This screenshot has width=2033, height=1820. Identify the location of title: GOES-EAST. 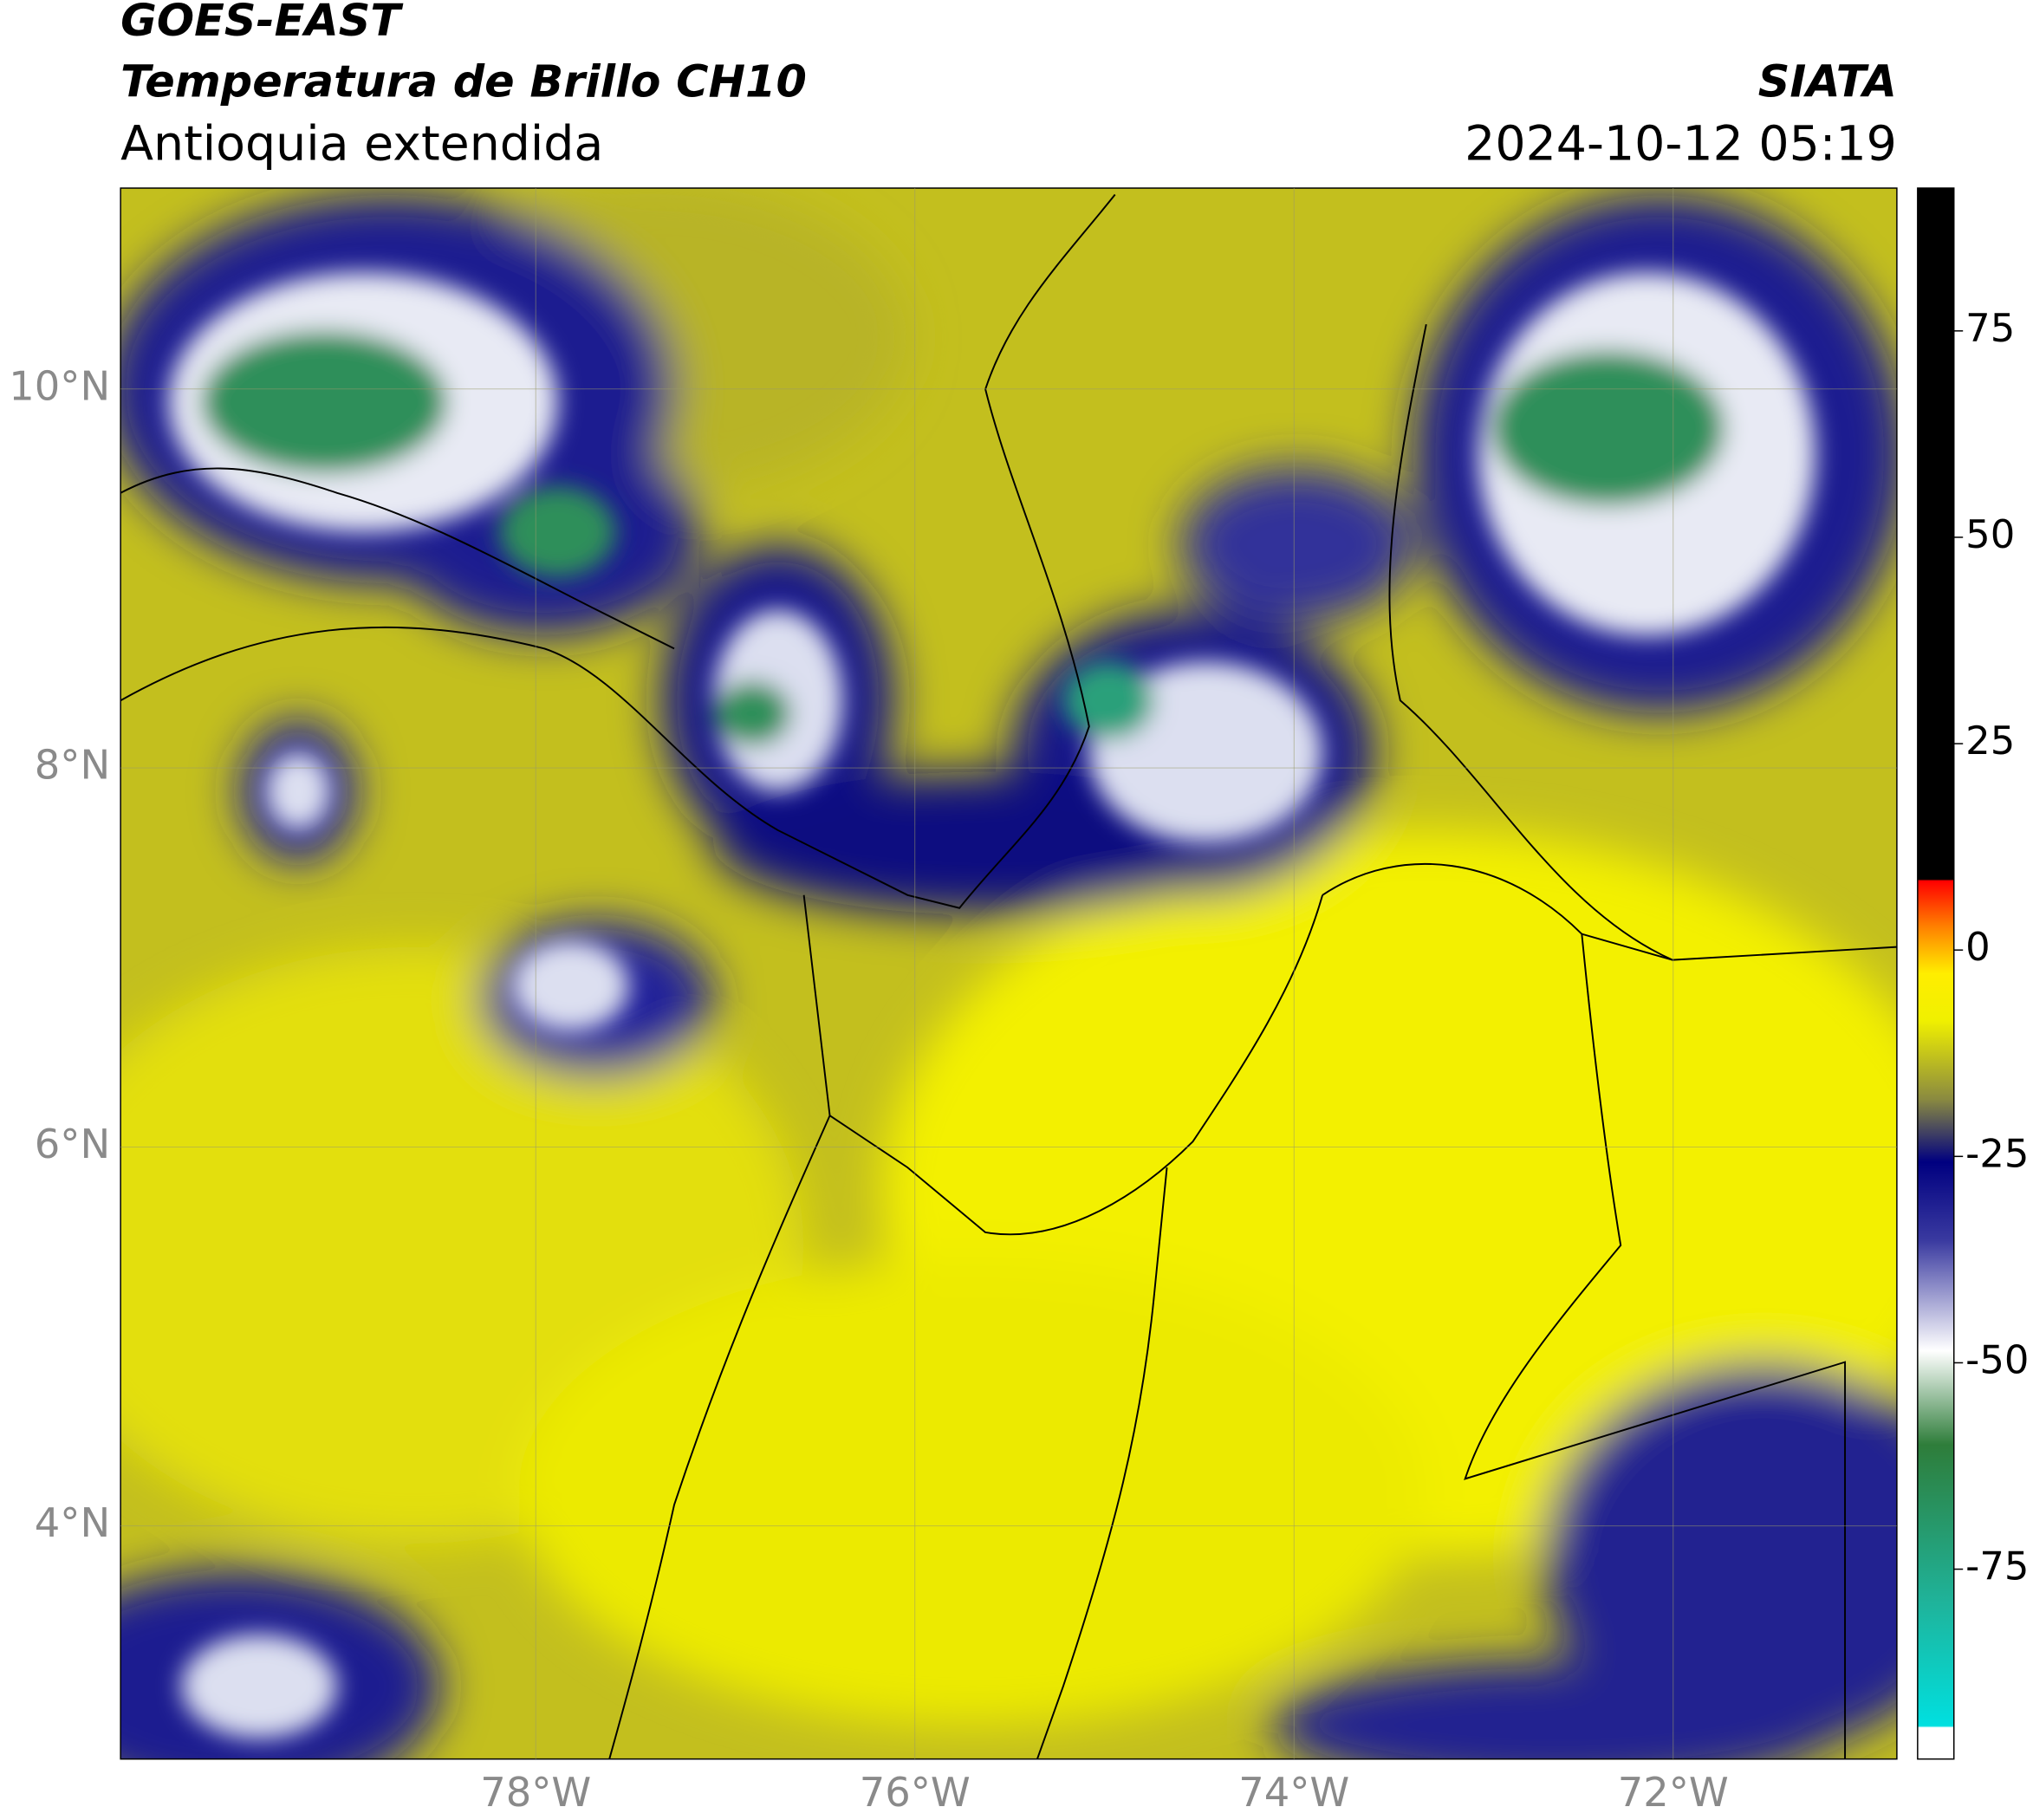
(262, 23).